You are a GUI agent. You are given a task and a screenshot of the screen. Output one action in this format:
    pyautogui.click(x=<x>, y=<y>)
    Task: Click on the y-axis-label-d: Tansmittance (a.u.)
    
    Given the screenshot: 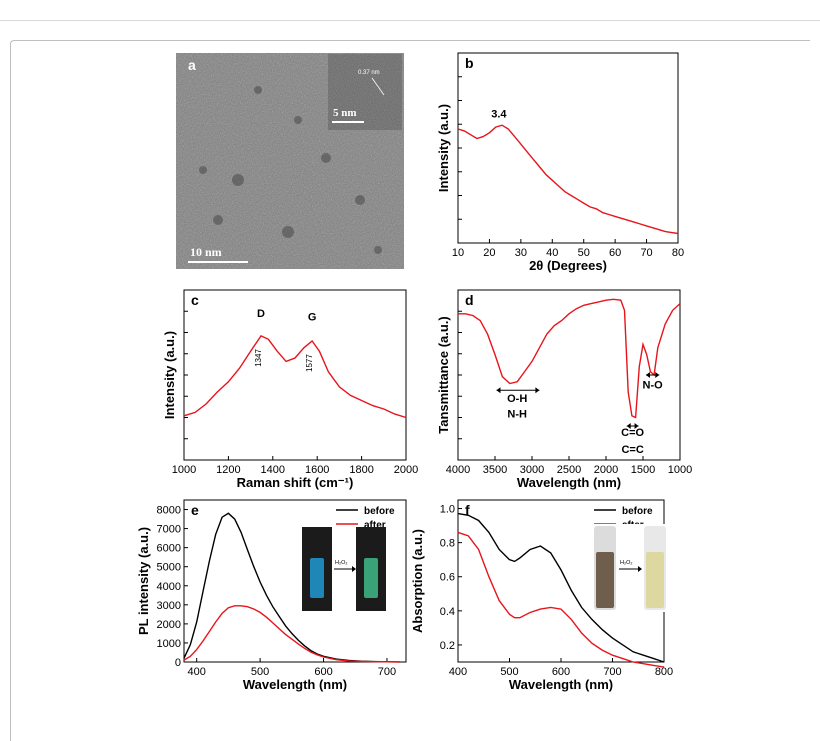 What is the action you would take?
    pyautogui.click(x=443, y=375)
    